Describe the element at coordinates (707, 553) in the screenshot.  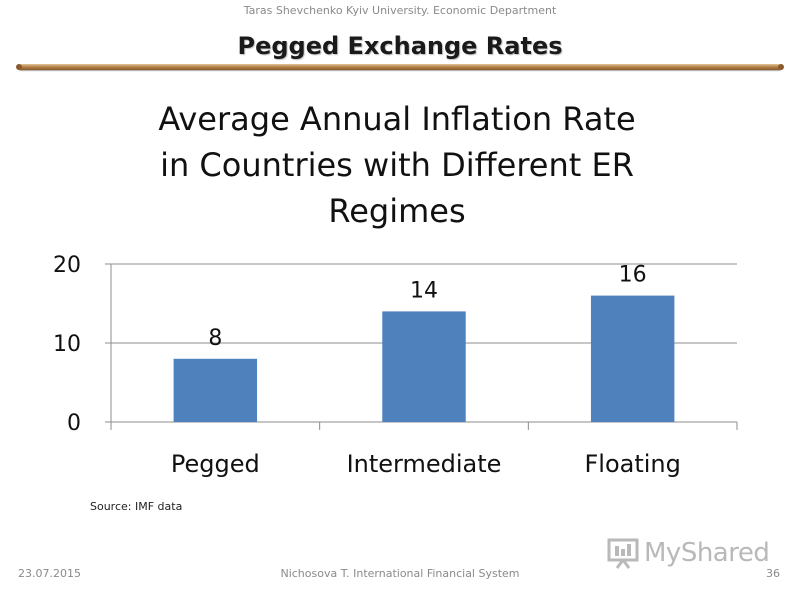
I see `logo-text: MyShared` at that location.